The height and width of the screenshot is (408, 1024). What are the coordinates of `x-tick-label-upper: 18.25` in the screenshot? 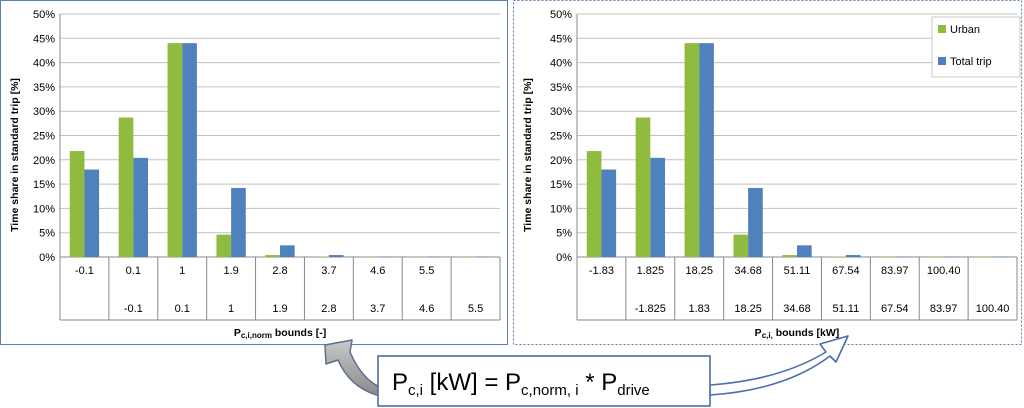 It's located at (699, 271).